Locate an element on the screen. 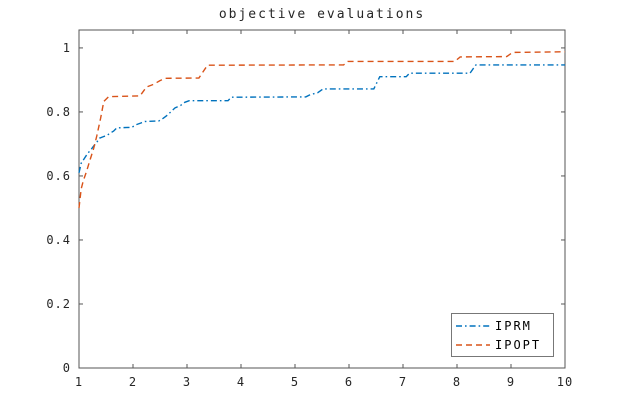 This screenshot has width=623, height=415. x-tick-label: 5 is located at coordinates (295, 382).